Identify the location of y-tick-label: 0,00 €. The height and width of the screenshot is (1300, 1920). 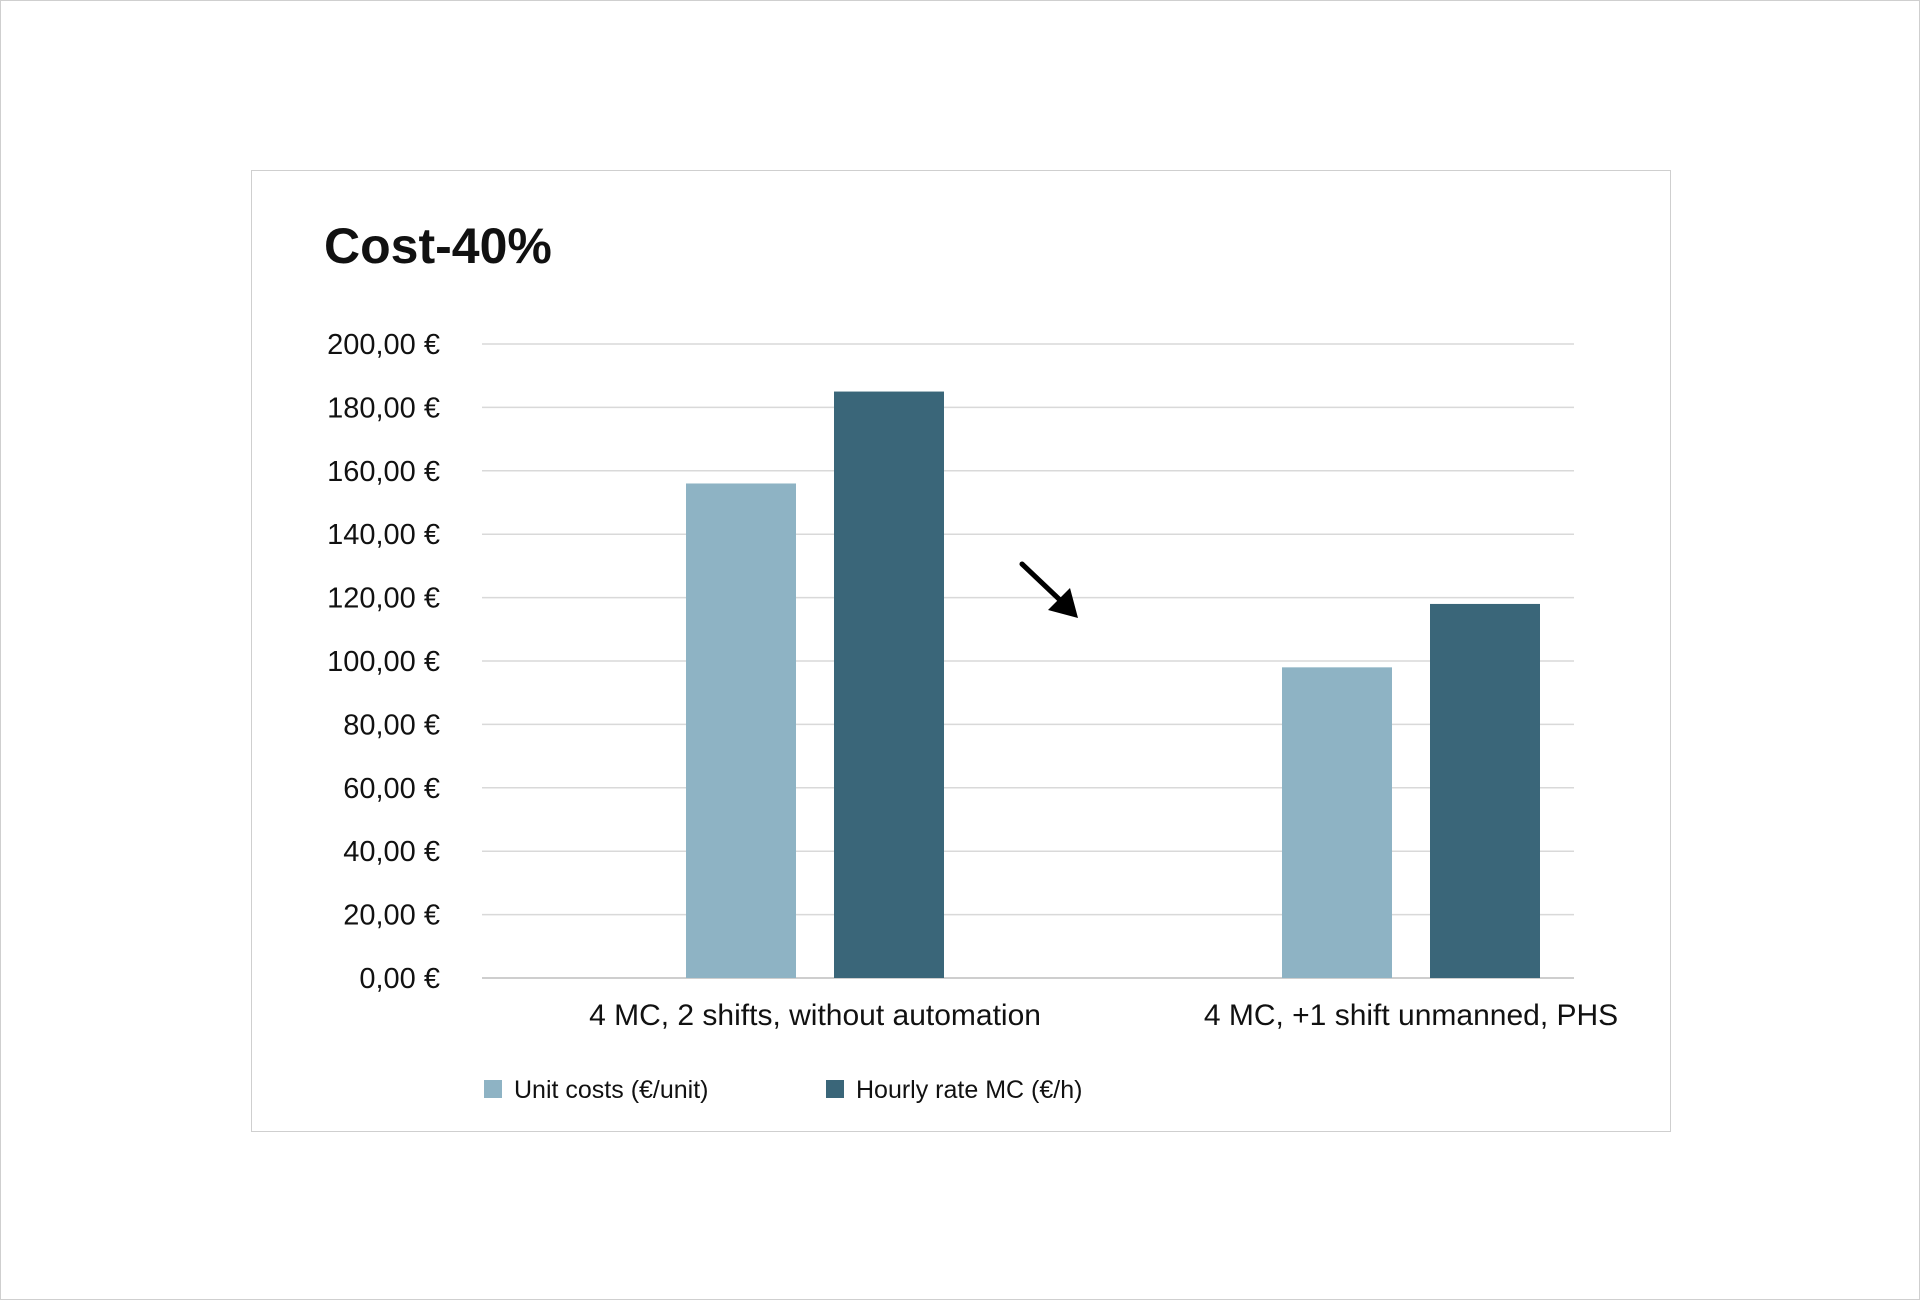
(399, 979).